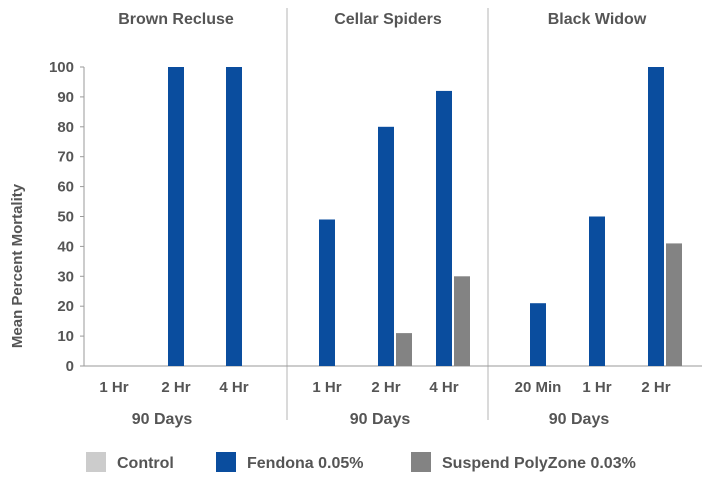  Describe the element at coordinates (65, 97) in the screenshot. I see `y-tick-label: 90` at that location.